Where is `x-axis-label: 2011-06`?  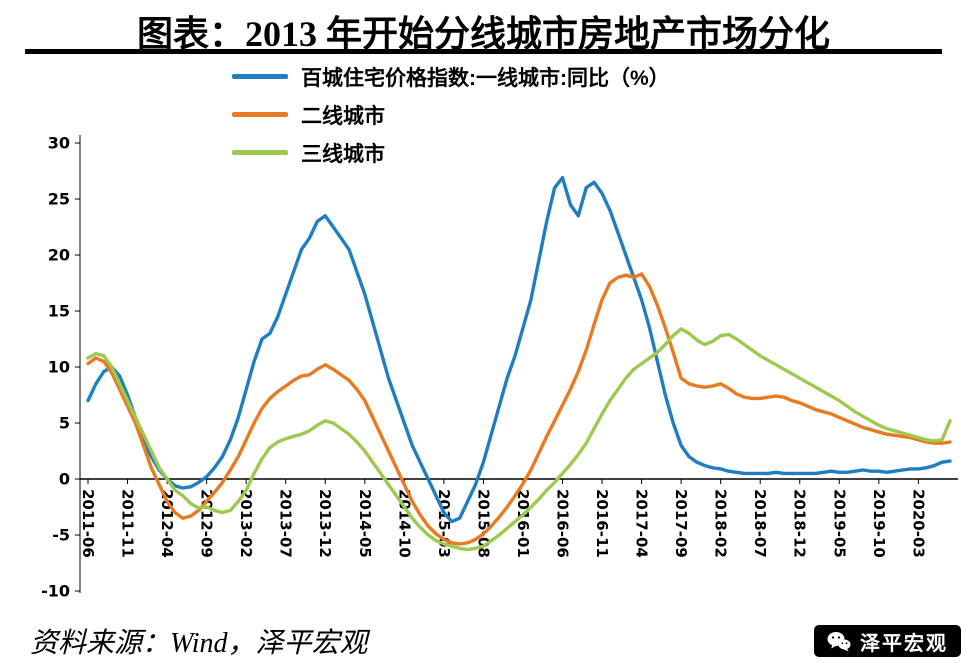 x-axis-label: 2011-06 is located at coordinates (88, 523).